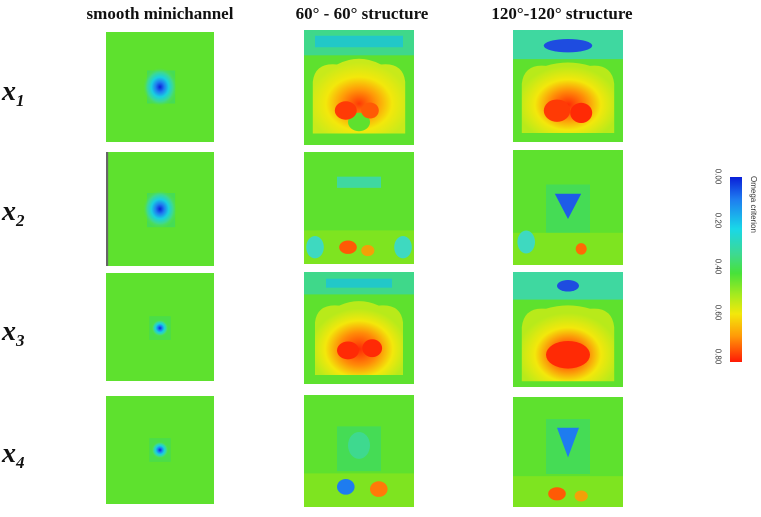 Image resolution: width=761 pixels, height=517 pixels. I want to click on colorbar-tick-0: 0.00, so click(718, 176).